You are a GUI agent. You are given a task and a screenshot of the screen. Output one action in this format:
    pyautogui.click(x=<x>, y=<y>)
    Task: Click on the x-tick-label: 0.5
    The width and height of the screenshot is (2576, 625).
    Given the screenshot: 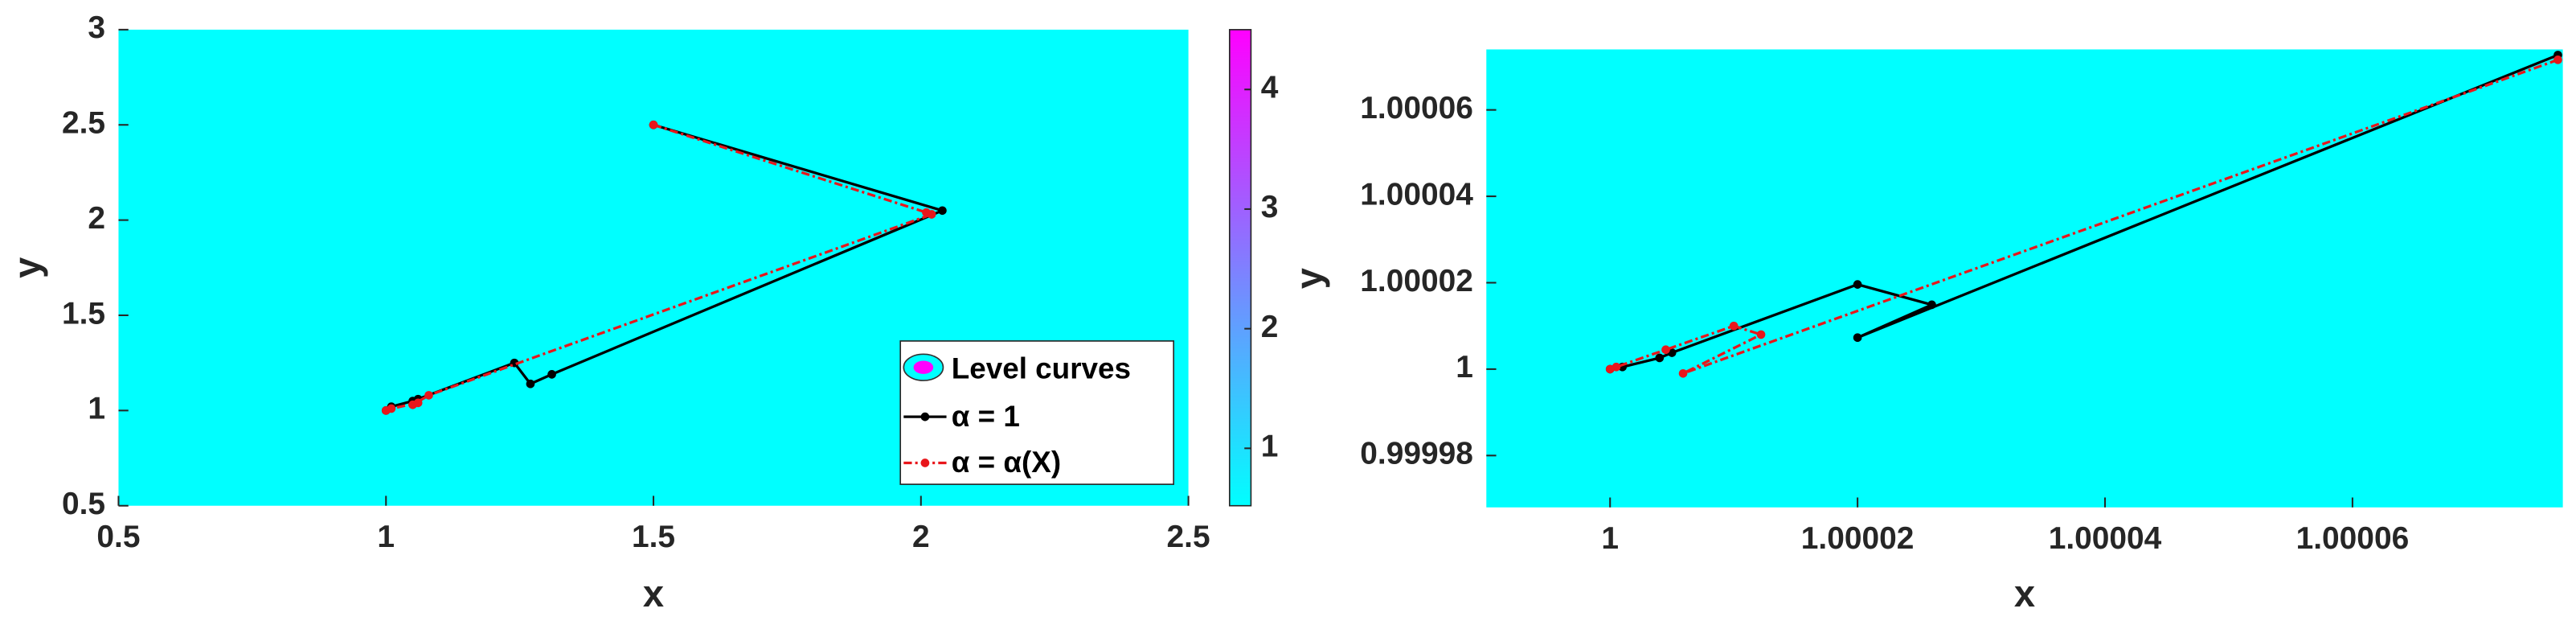 What is the action you would take?
    pyautogui.click(x=118, y=537)
    